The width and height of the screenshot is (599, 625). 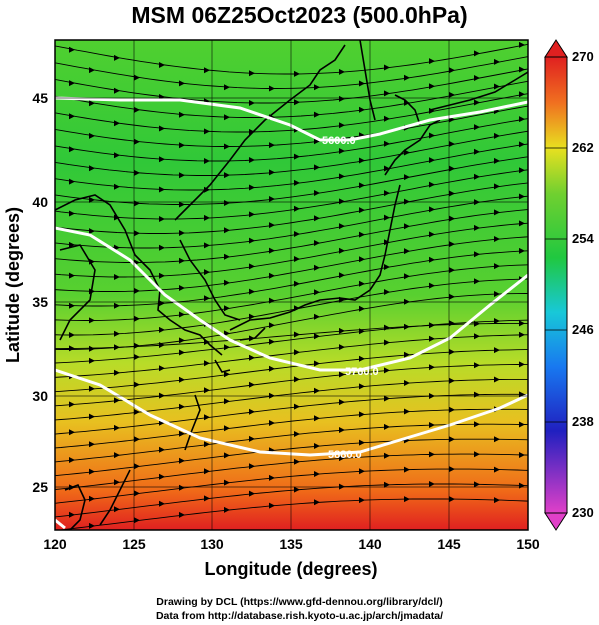 I want to click on y-tick-label: 40, so click(x=40, y=202).